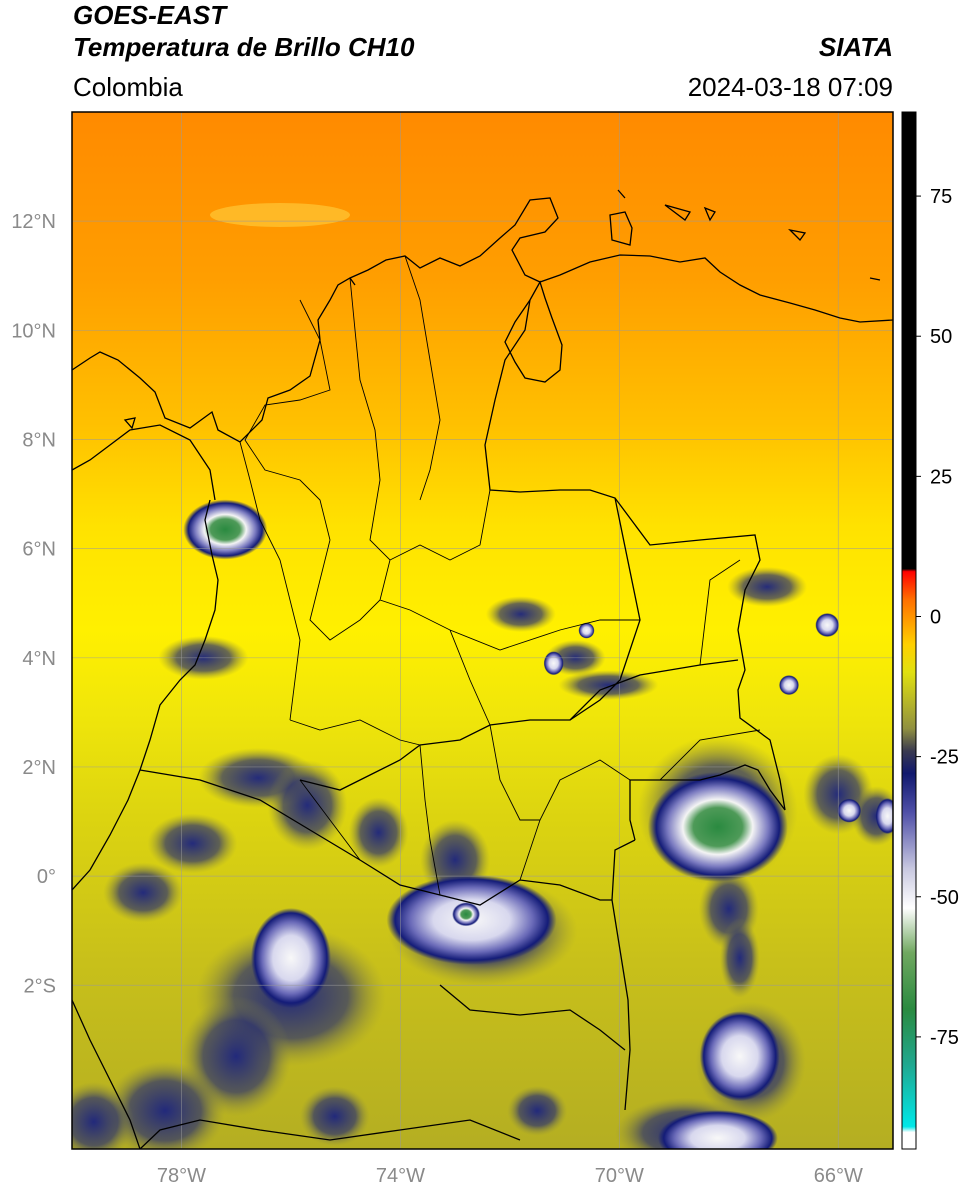  Describe the element at coordinates (239, 353) in the screenshot. I see `island-group-small` at that location.